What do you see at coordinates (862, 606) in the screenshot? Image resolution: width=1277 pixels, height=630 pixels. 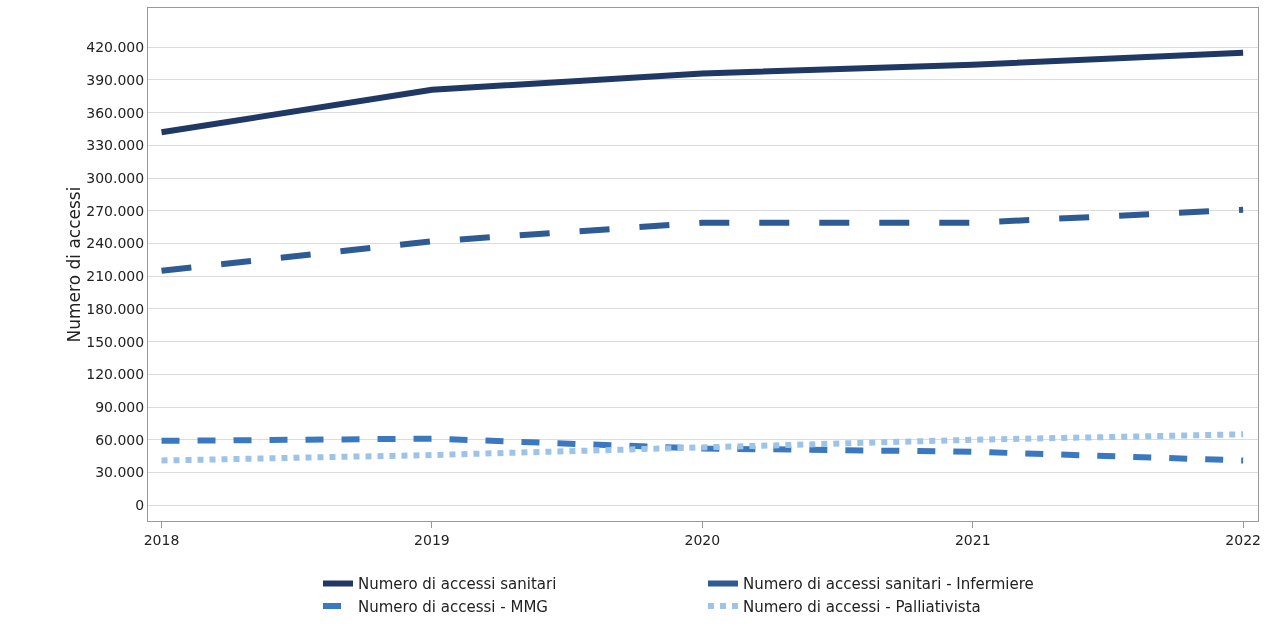 I see `legend-label: Numero di accessi - Palliativista` at bounding box center [862, 606].